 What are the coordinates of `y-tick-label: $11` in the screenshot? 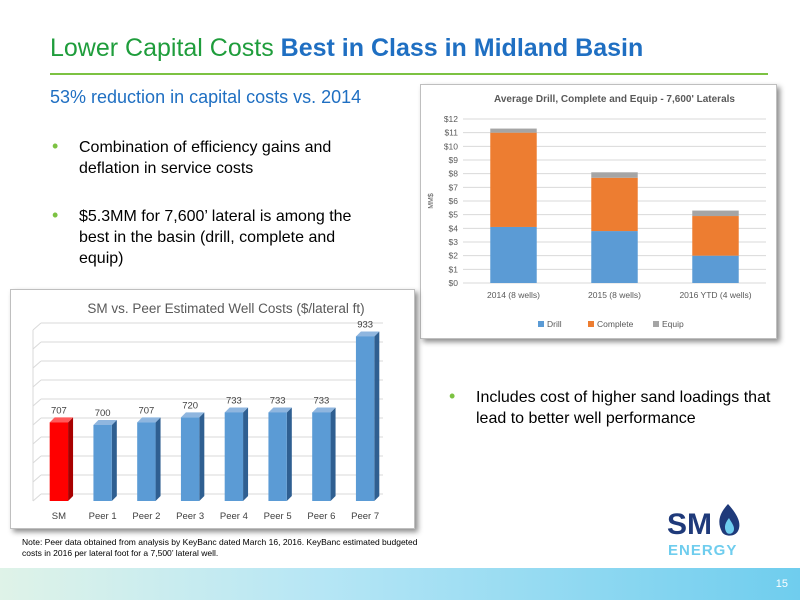 It's located at (451, 133).